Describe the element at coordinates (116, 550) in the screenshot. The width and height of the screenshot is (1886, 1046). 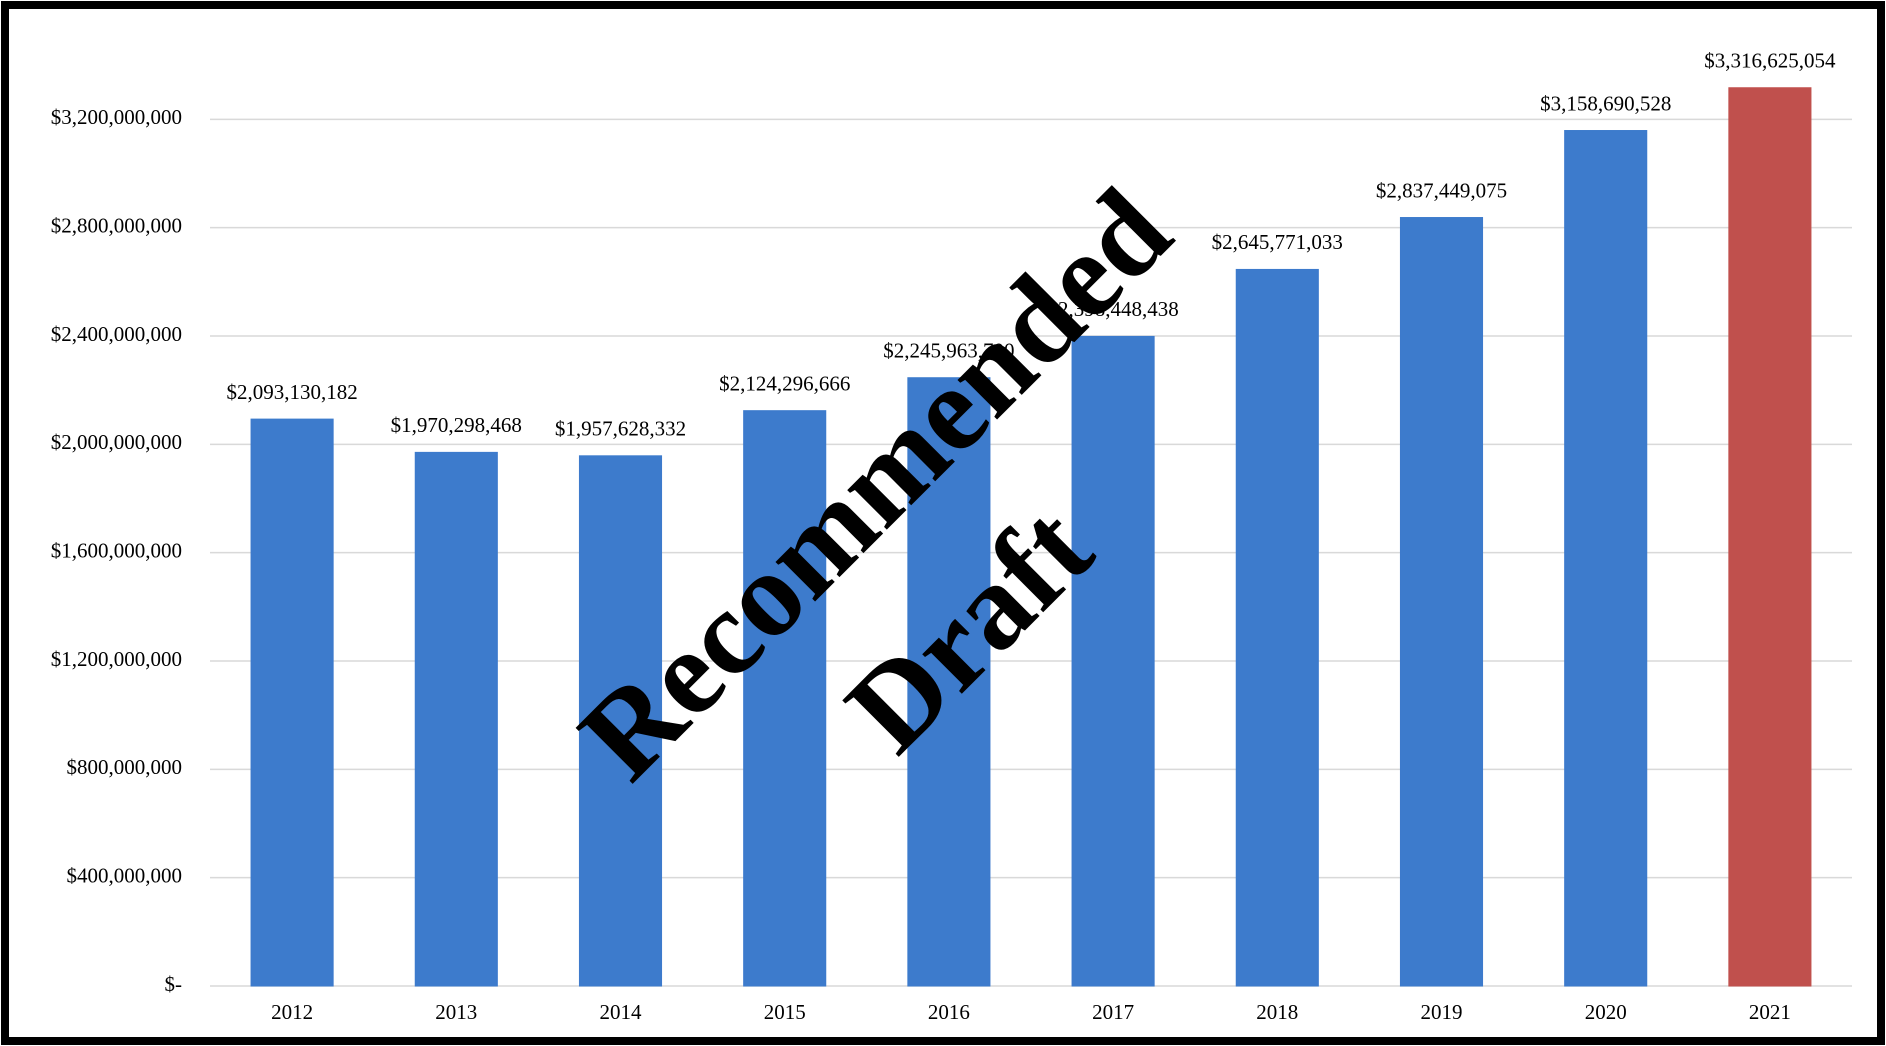
I see `y-tick-label: $1,600,000,000` at that location.